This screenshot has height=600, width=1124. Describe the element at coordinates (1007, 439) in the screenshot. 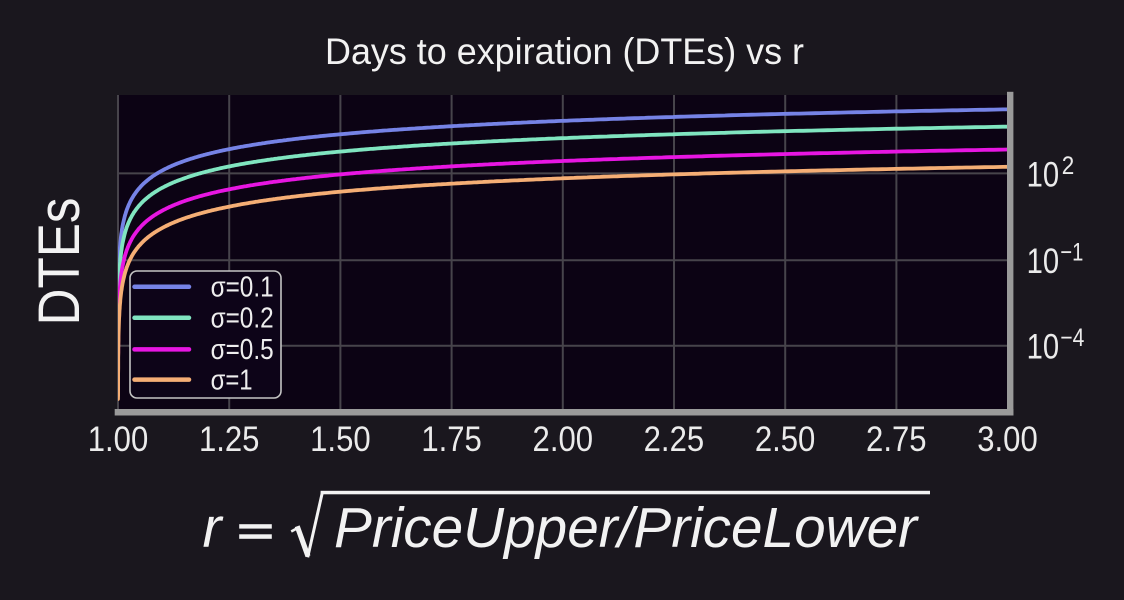

I see `svg-text: 3.00` at that location.